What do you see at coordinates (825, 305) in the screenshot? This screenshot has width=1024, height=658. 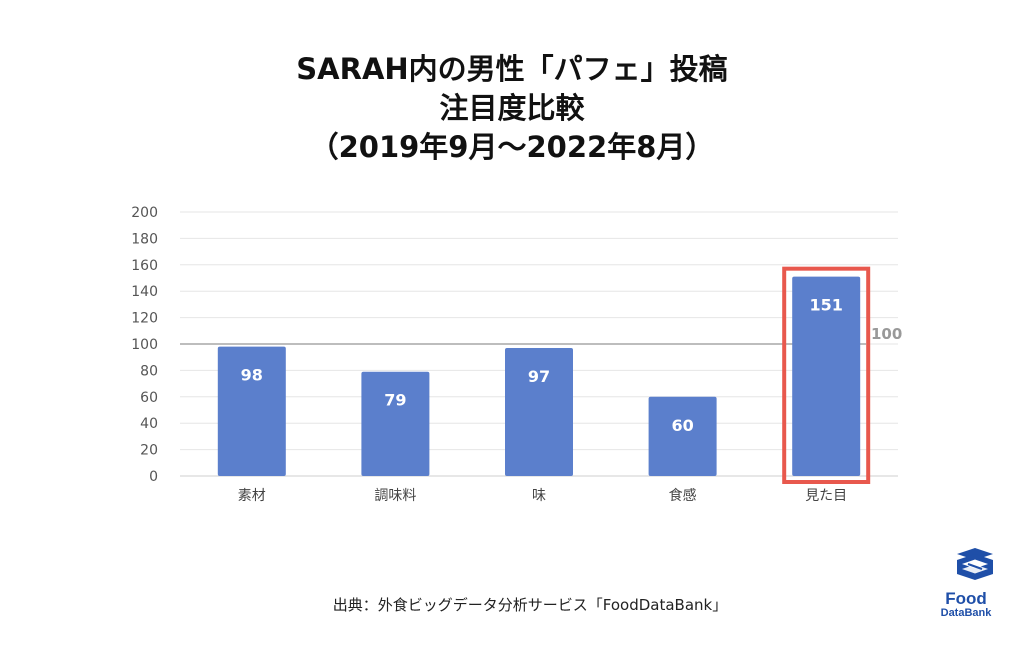 I see `bar-value-label: 151` at bounding box center [825, 305].